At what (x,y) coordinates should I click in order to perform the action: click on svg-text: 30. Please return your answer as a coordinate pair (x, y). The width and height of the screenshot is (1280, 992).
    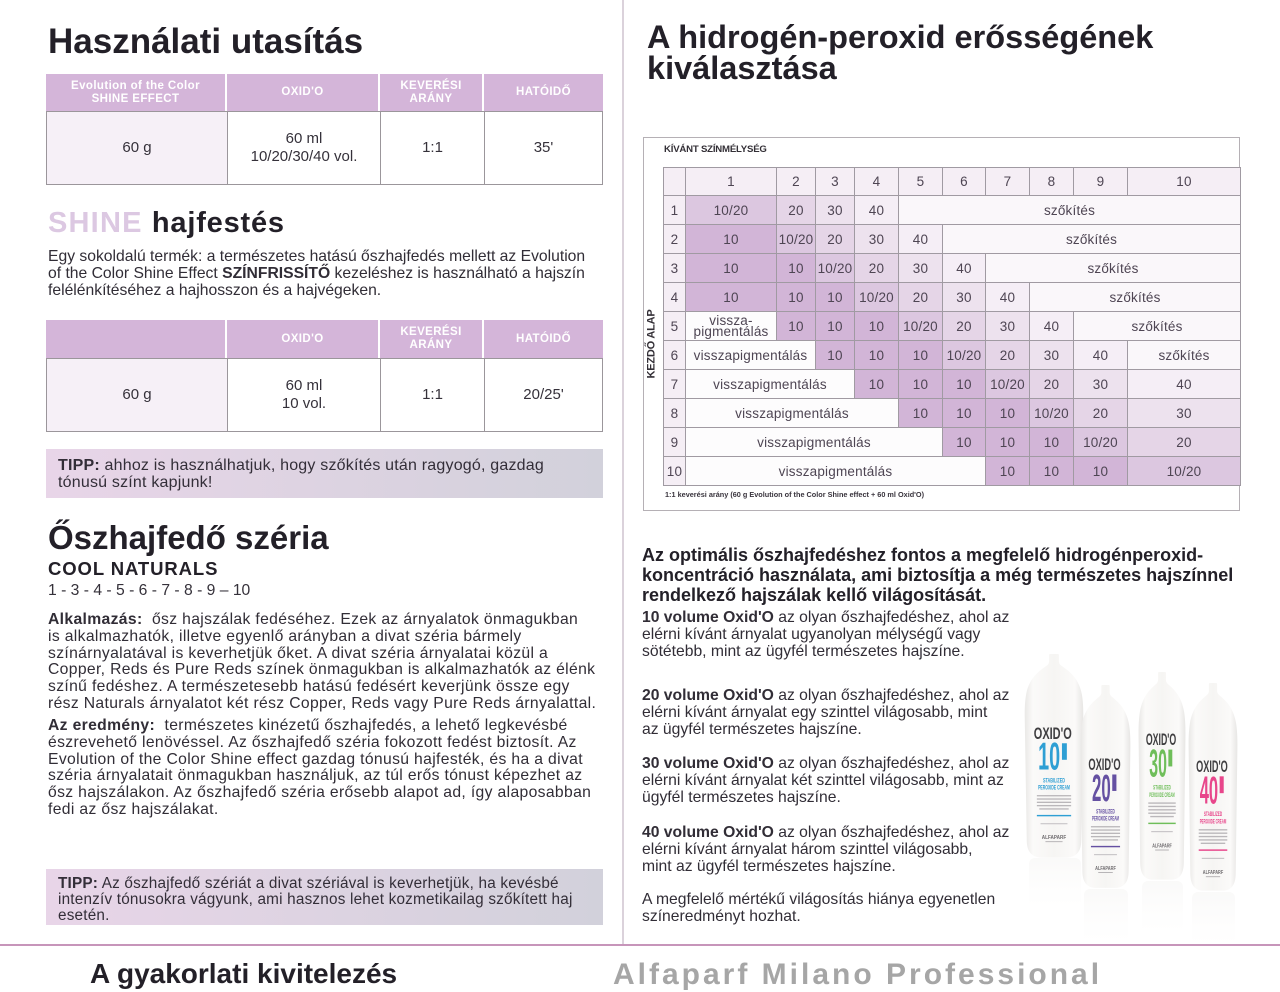
    Looking at the image, I should click on (1158, 763).